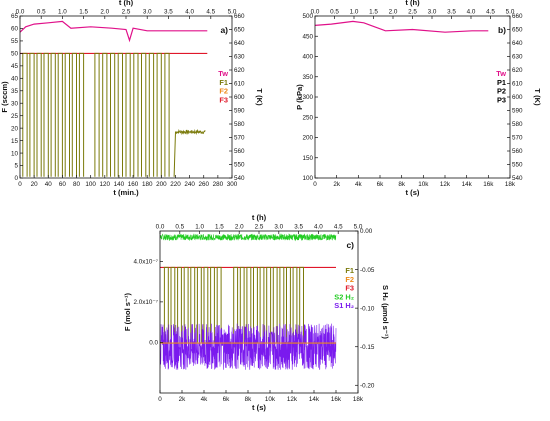 The height and width of the screenshot is (421, 550). Describe the element at coordinates (15, 153) in the screenshot. I see `y-tick-label: 10` at that location.